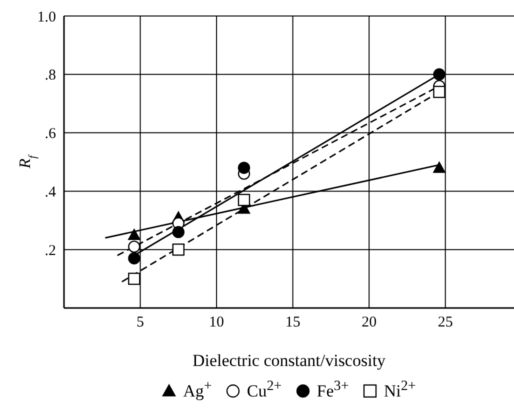 This screenshot has height=413, width=514. I want to click on x-tick-label: 20, so click(369, 322).